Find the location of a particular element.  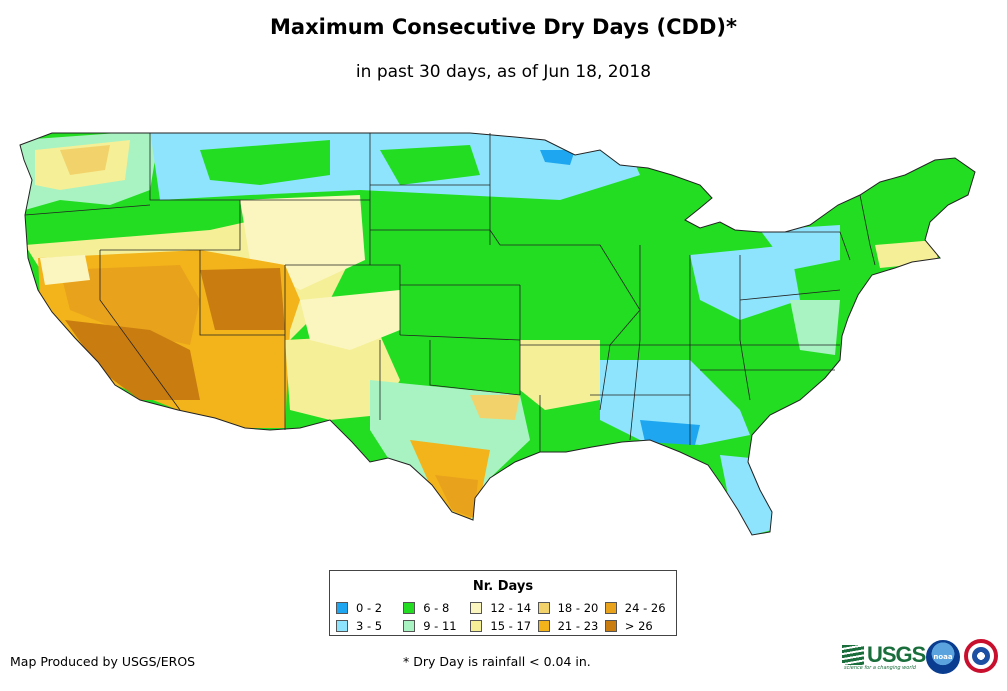

legend-item-gt-26: > 26 is located at coordinates (638, 625).